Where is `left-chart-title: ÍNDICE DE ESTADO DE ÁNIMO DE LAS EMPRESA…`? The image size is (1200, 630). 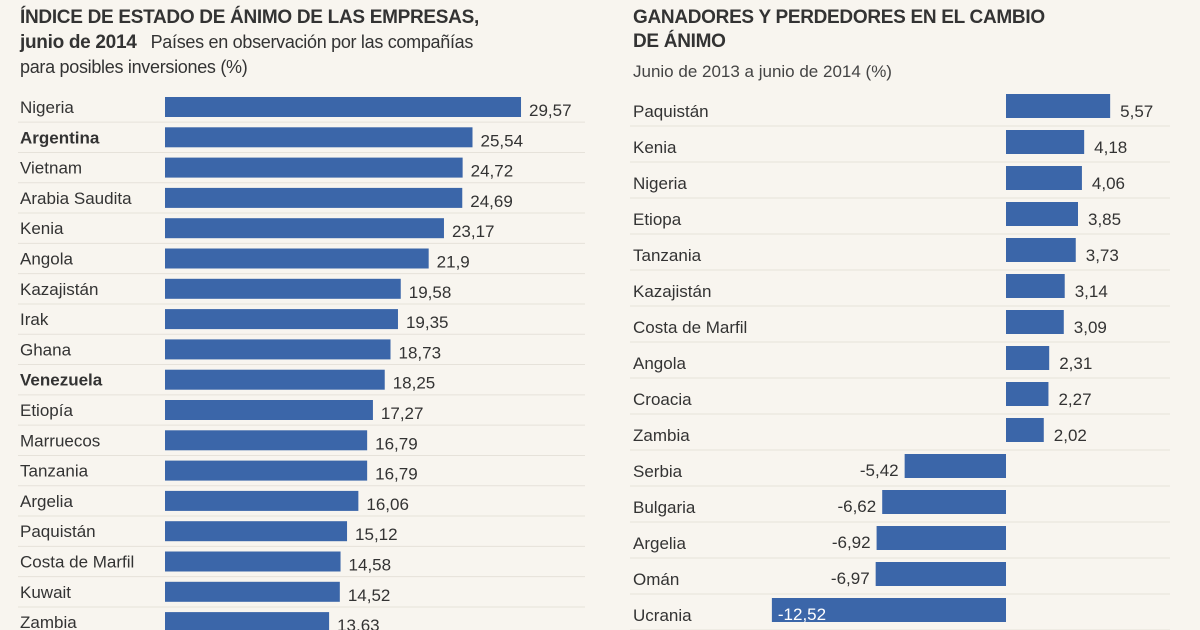 left-chart-title: ÍNDICE DE ESTADO DE ÁNIMO DE LAS EMPRESA… is located at coordinates (249, 42).